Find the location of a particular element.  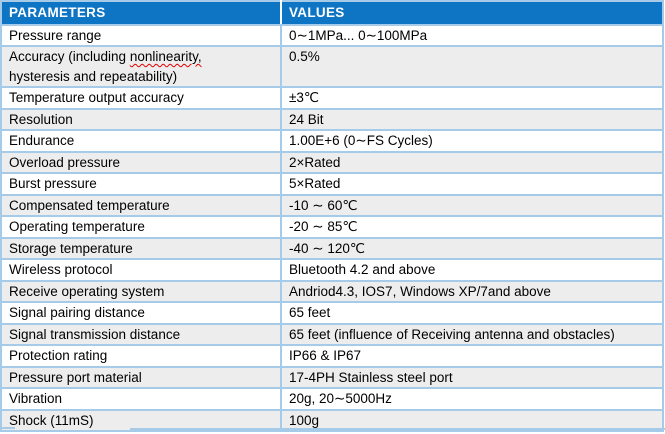

value-cell: IP66 & IP67 is located at coordinates (472, 356).